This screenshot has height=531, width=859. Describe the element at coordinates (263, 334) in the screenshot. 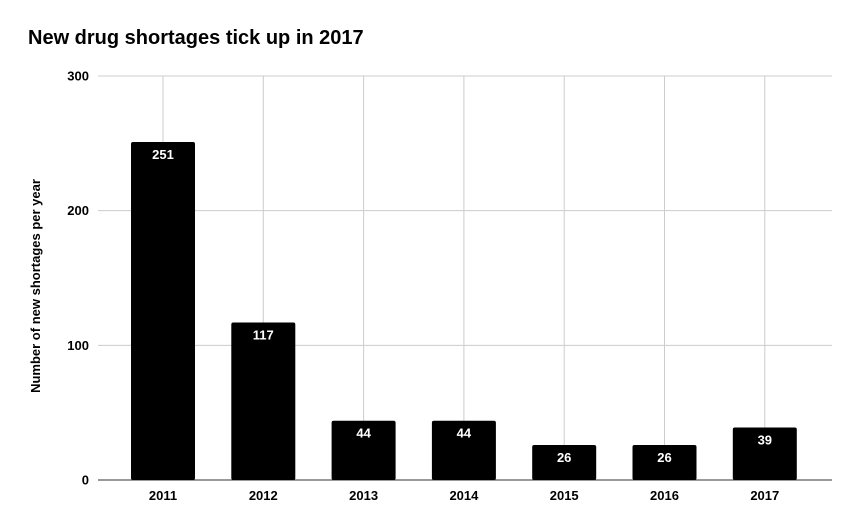

I see `data-label-2012: 117` at that location.